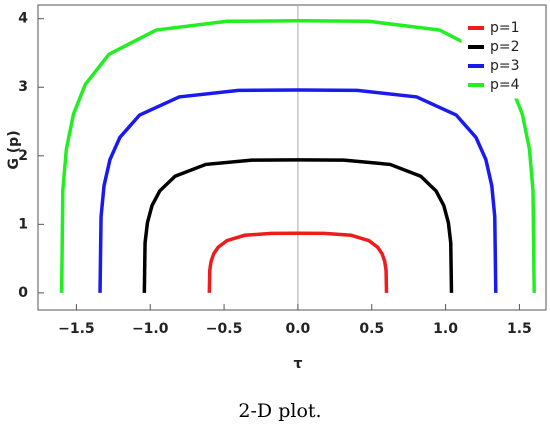 The image size is (550, 441). Describe the element at coordinates (23, 87) in the screenshot. I see `y-tick-label: 3` at that location.